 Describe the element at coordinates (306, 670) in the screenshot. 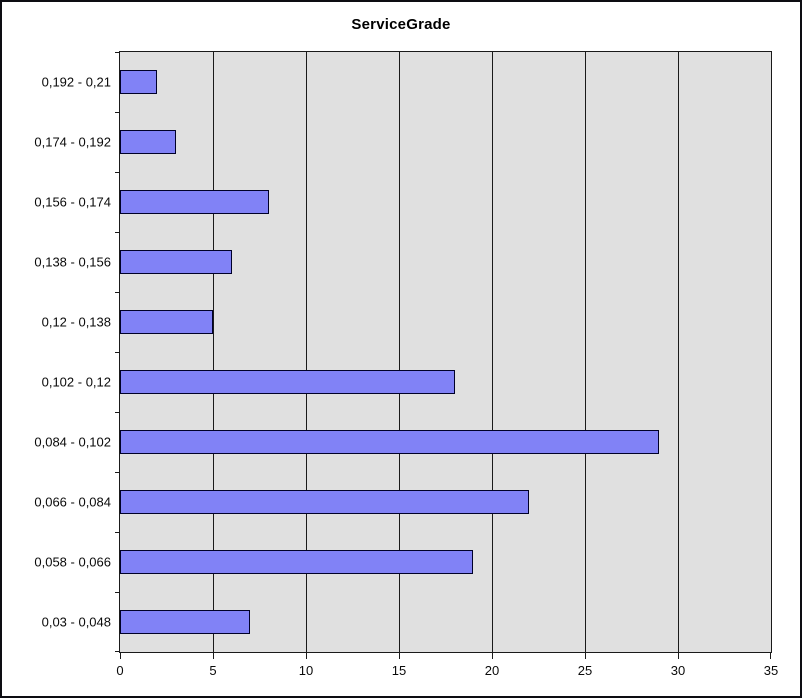

I see `x-axis-tick-label: 10` at that location.